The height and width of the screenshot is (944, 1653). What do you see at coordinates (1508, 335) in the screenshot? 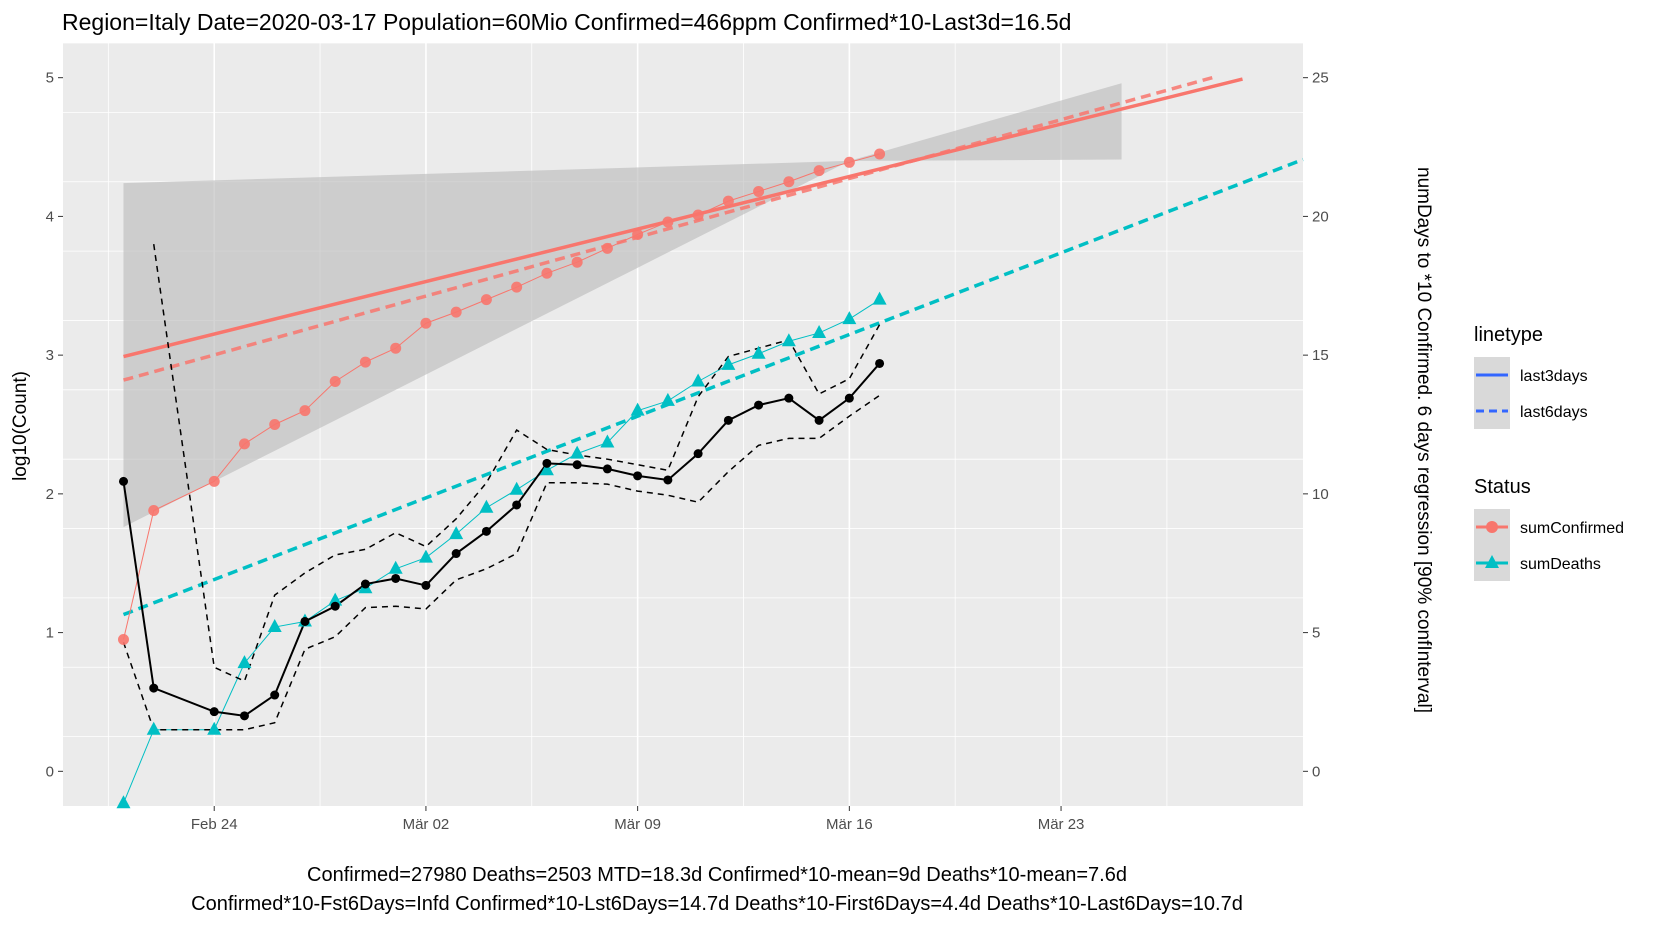
I see `legend-linetype-title: linetype` at bounding box center [1508, 335].